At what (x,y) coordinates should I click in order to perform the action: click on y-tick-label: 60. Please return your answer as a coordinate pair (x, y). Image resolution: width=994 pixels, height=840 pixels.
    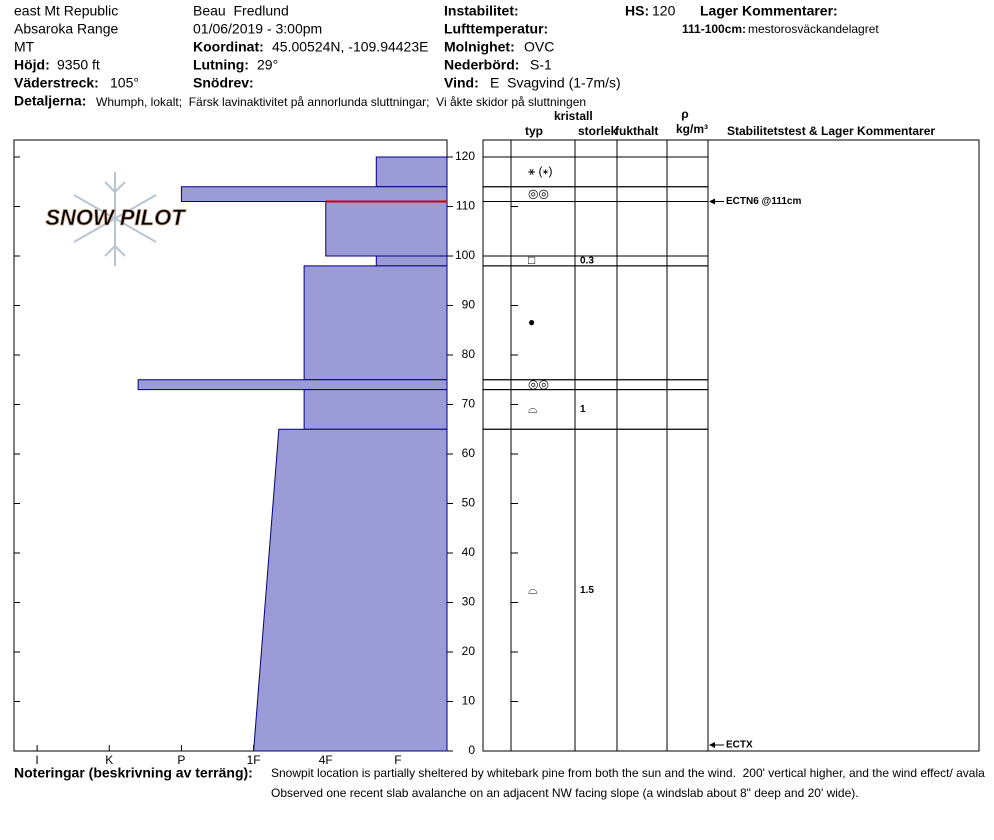
    Looking at the image, I should click on (469, 453).